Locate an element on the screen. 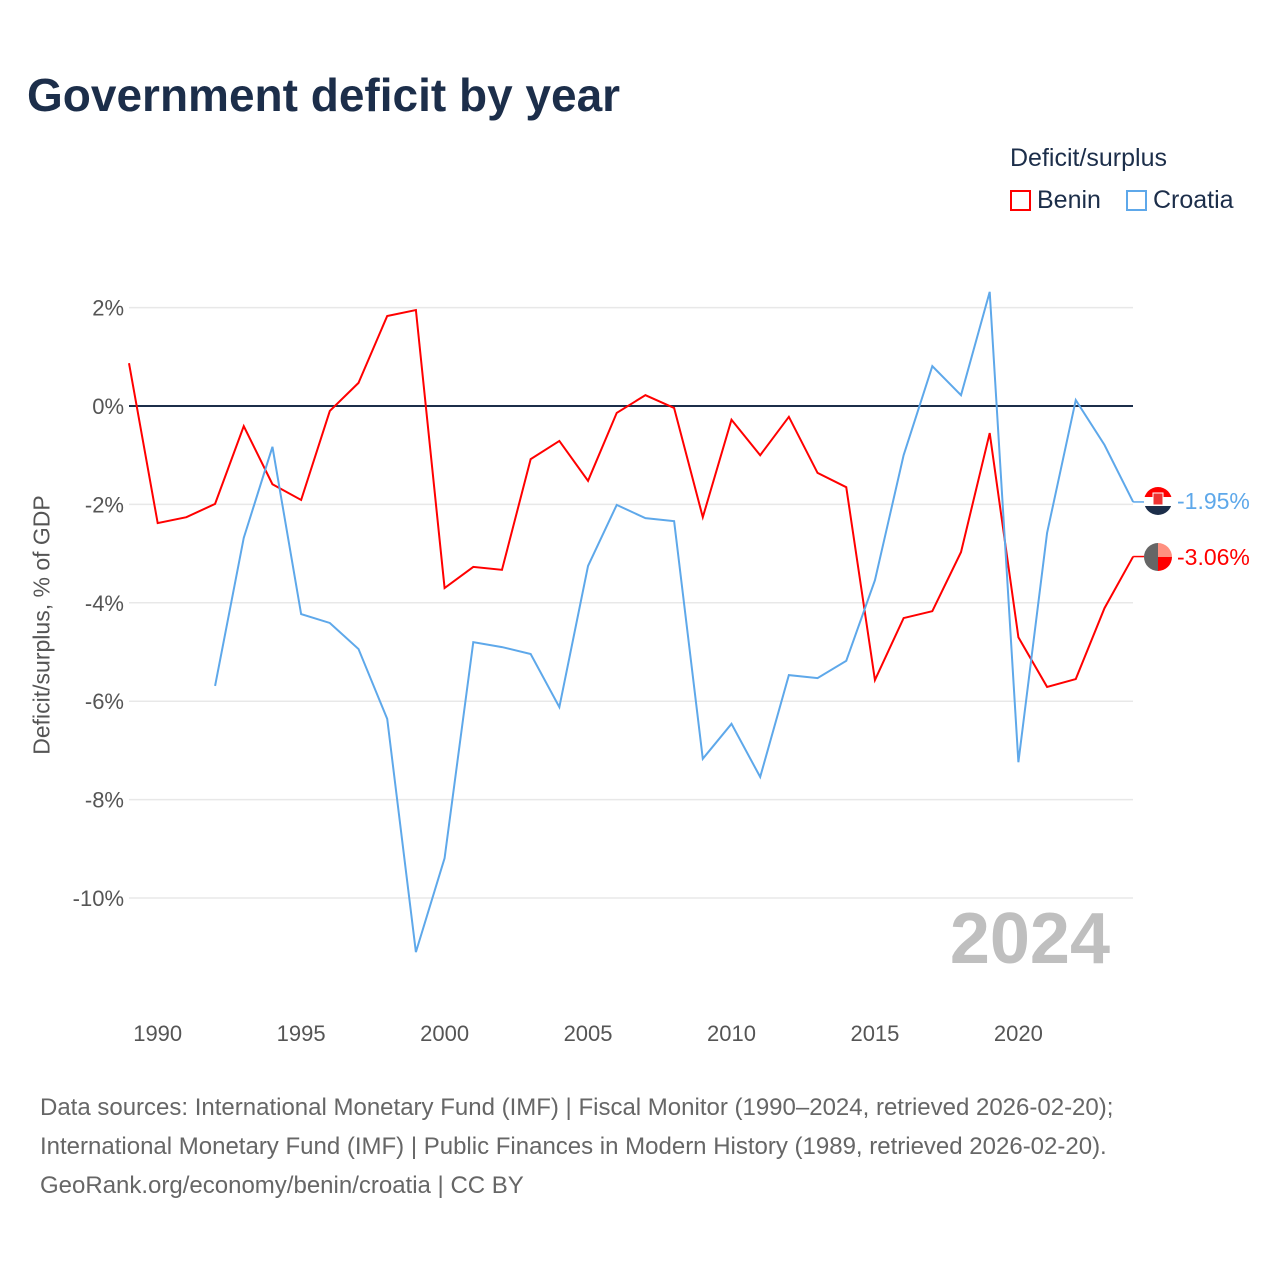  y-tick-label: -6% is located at coordinates (104, 701).